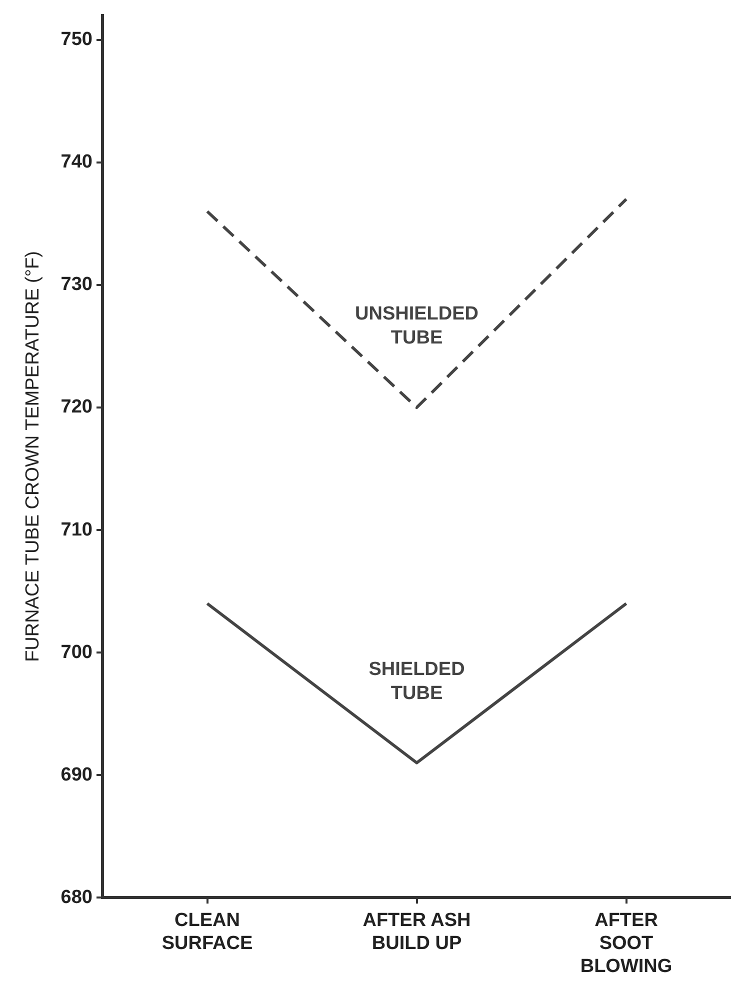  Describe the element at coordinates (76, 407) in the screenshot. I see `y-tick-label: 720` at that location.